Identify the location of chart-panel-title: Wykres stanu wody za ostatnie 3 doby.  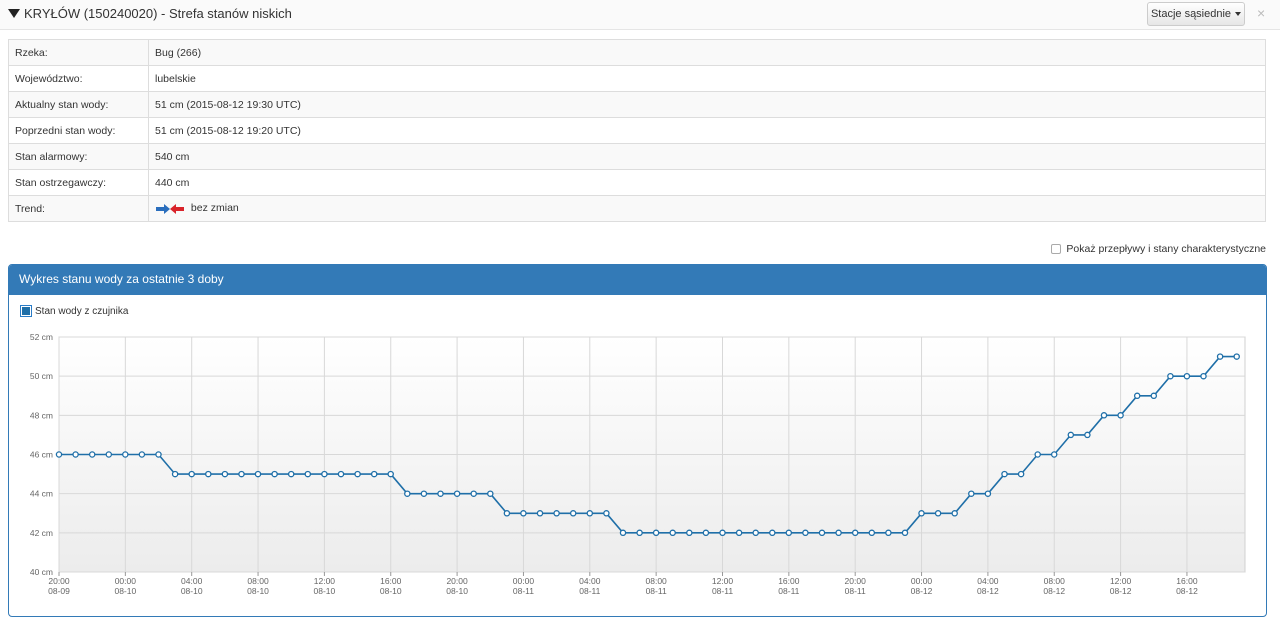
(637, 280).